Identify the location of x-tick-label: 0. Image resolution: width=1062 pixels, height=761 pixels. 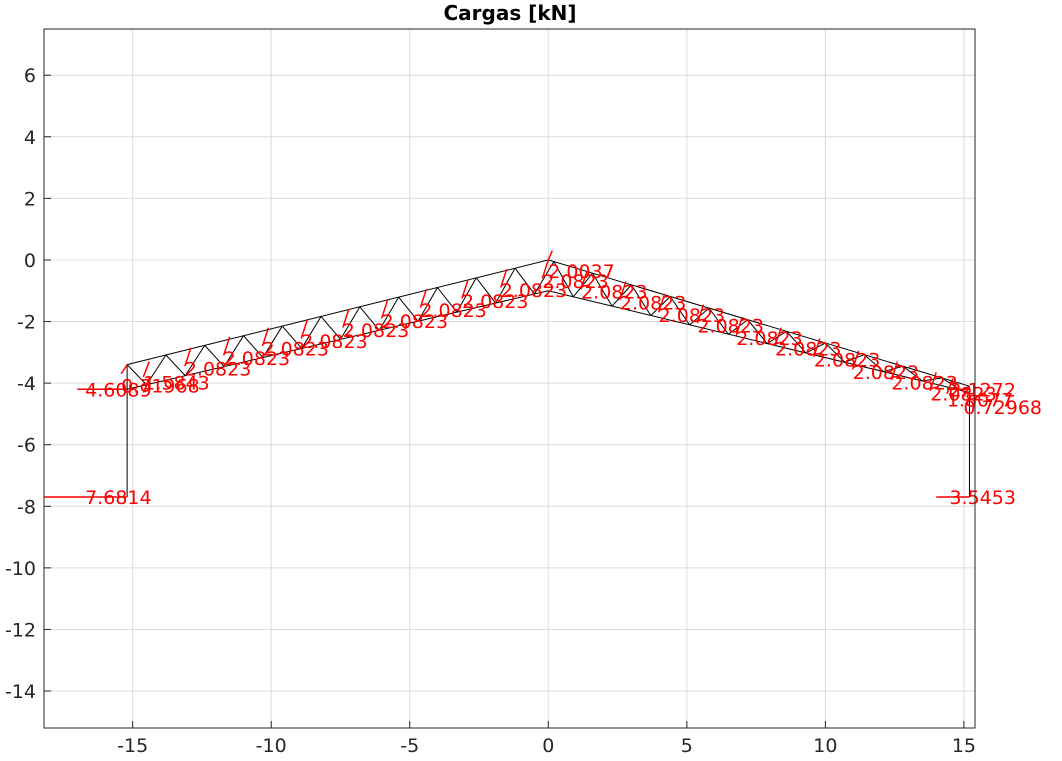
(548, 746).